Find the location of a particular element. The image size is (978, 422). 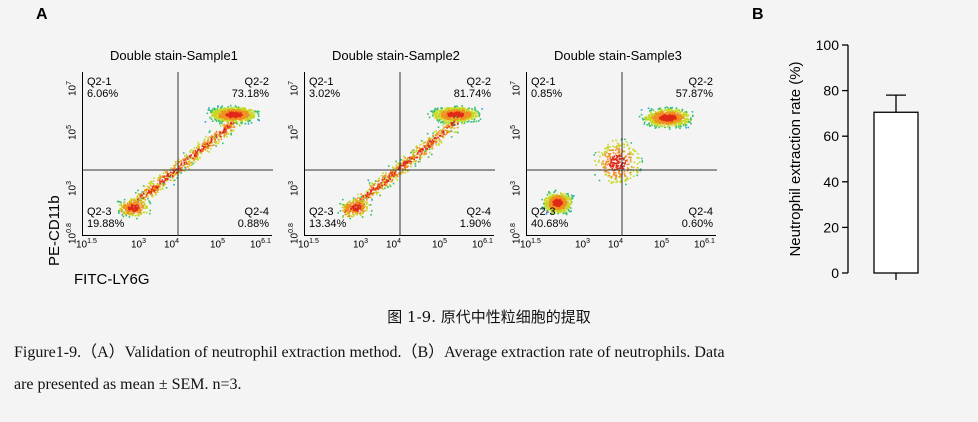

figure-caption-chinese: 图 1-9. 原代中性粒细胞的提取 is located at coordinates (489, 317).